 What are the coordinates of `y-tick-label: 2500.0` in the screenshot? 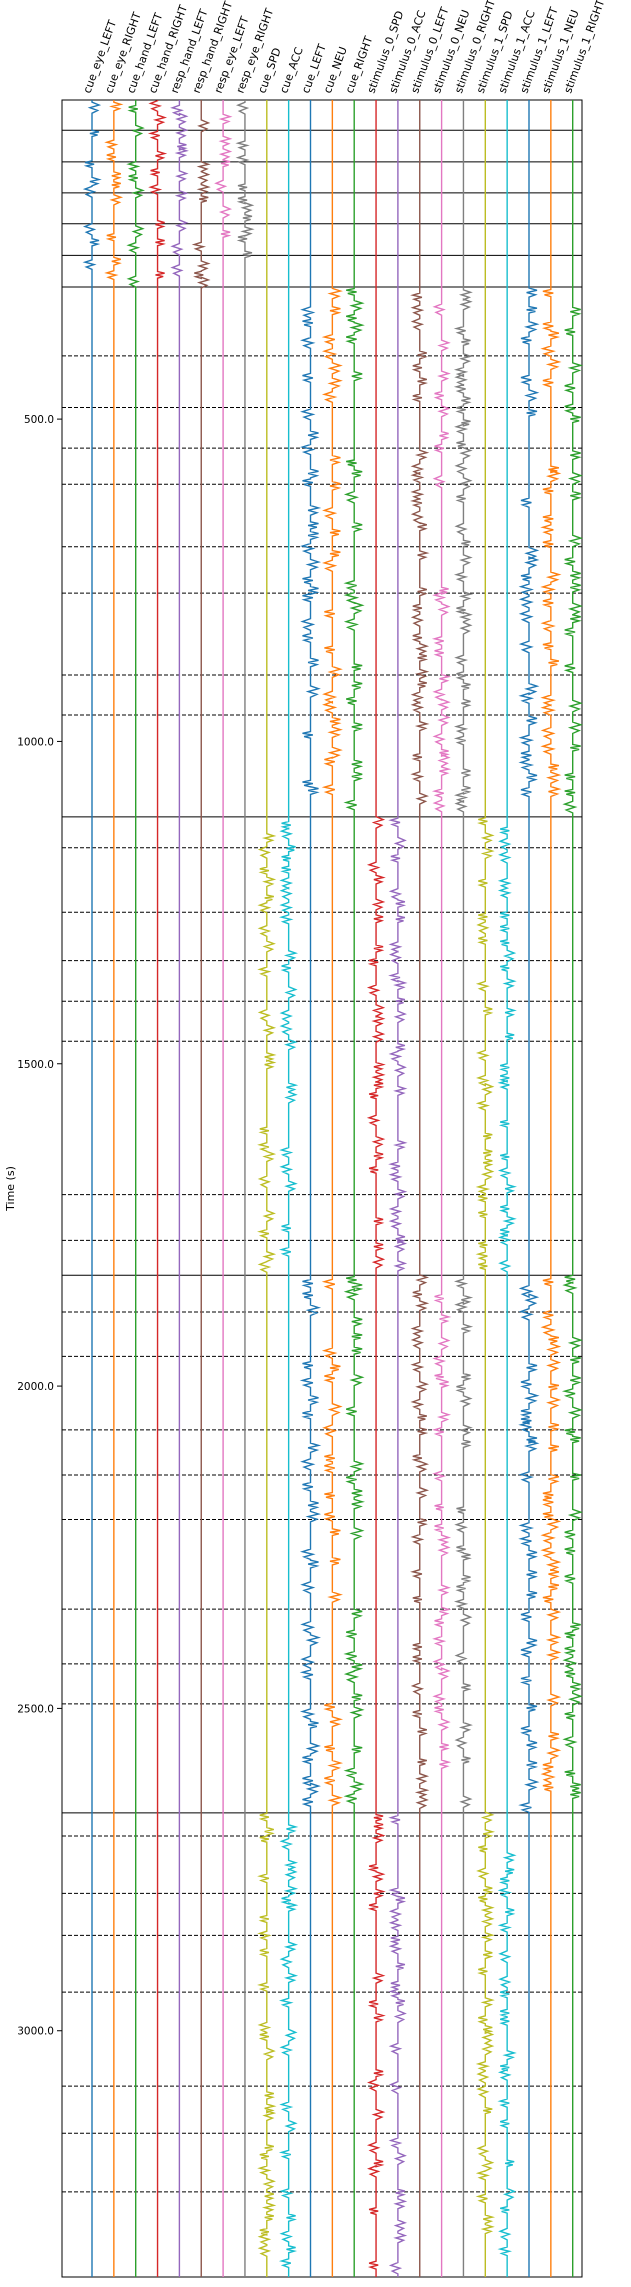 It's located at (35, 1709).